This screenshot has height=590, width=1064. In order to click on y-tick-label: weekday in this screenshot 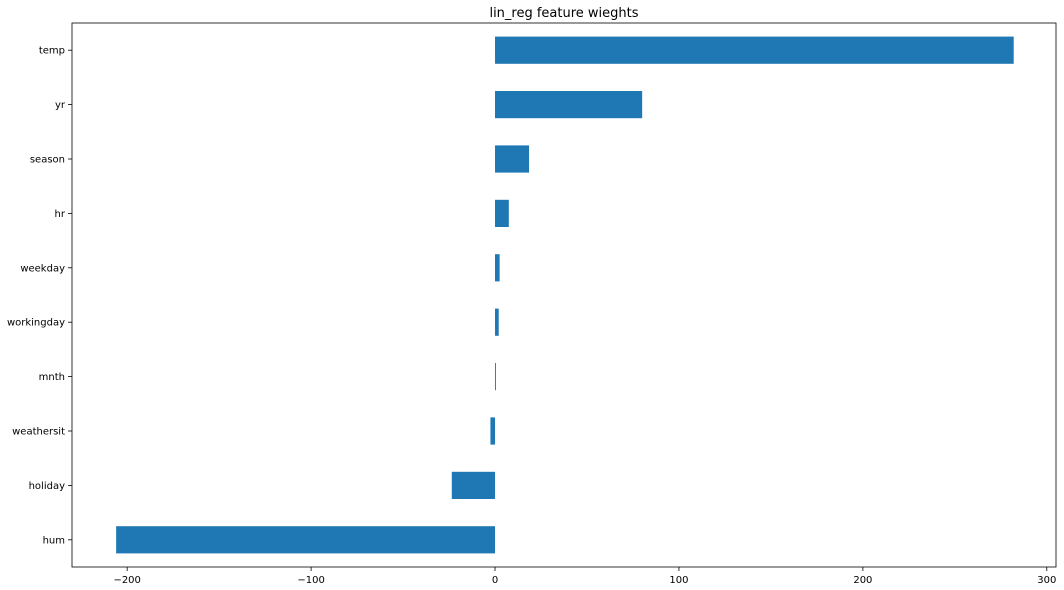, I will do `click(42, 268)`.